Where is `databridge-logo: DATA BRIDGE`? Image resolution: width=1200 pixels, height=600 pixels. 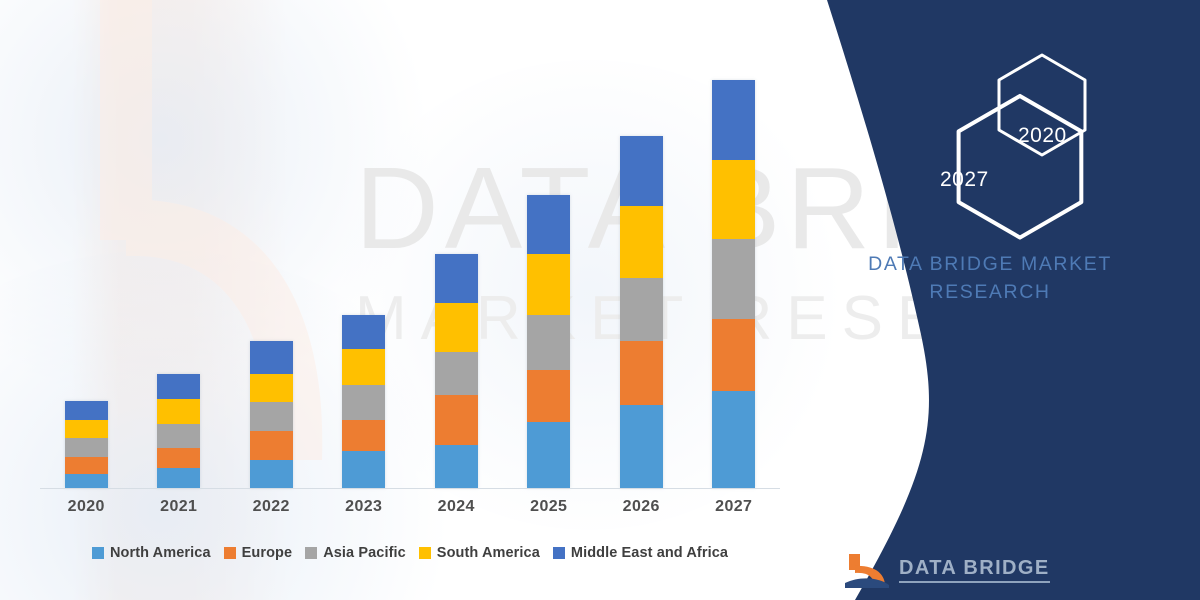 databridge-logo: DATA BRIDGE is located at coordinates (947, 570).